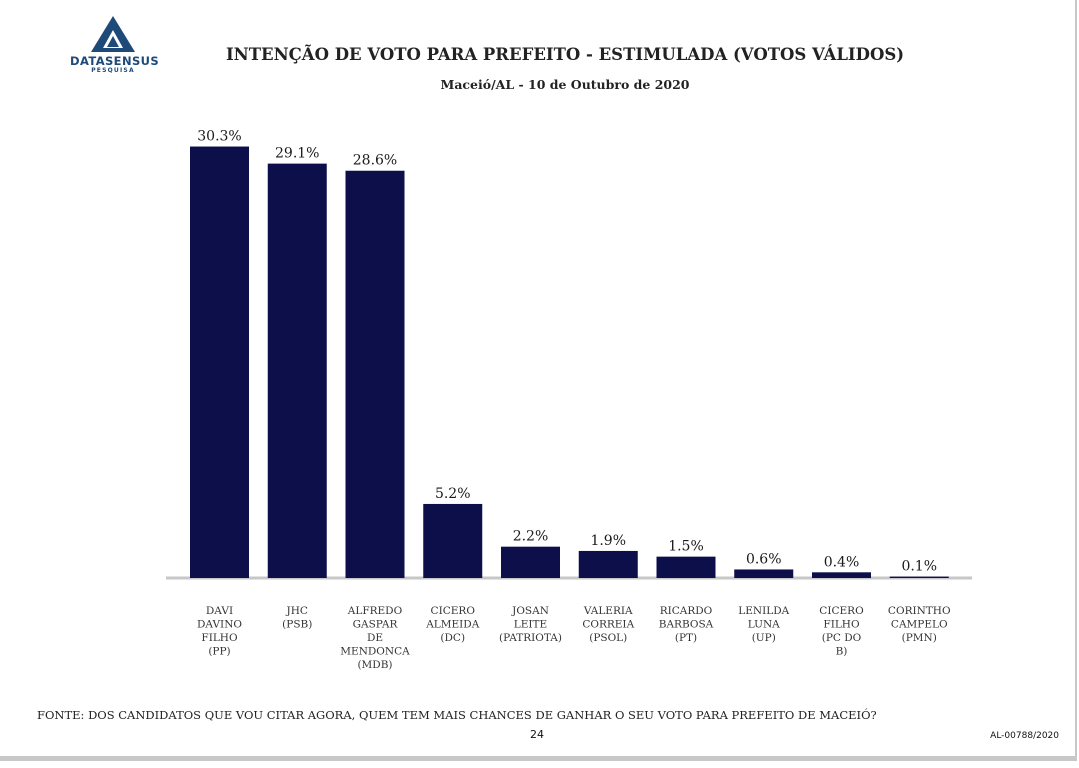 The height and width of the screenshot is (768, 1079). Describe the element at coordinates (686, 624) in the screenshot. I see `category-label-6: RICARDO BARBOSA (PT)` at that location.